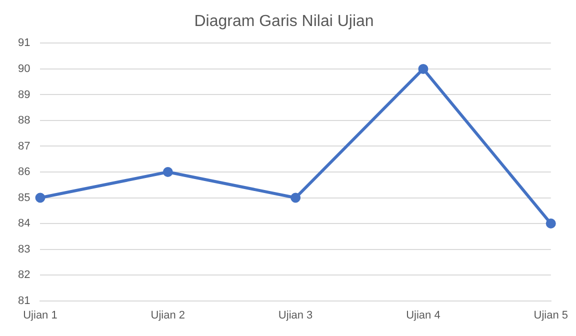 Image resolution: width=576 pixels, height=336 pixels. What do you see at coordinates (423, 315) in the screenshot?
I see `x-tick-label: Ujian 4` at bounding box center [423, 315].